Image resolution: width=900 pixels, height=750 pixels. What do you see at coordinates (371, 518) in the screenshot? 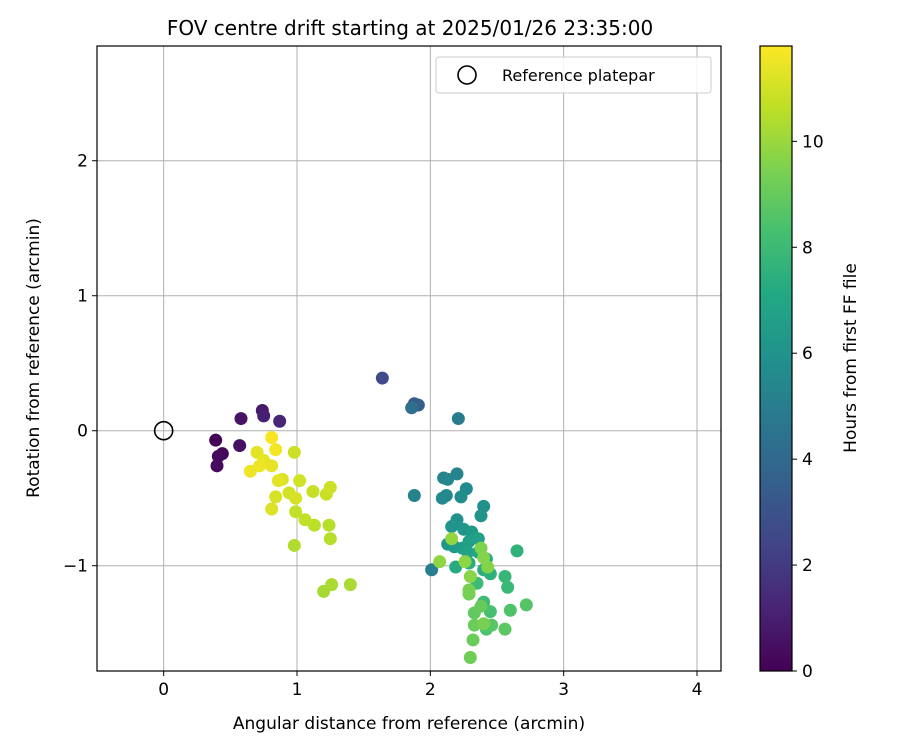
I see `data-points` at bounding box center [371, 518].